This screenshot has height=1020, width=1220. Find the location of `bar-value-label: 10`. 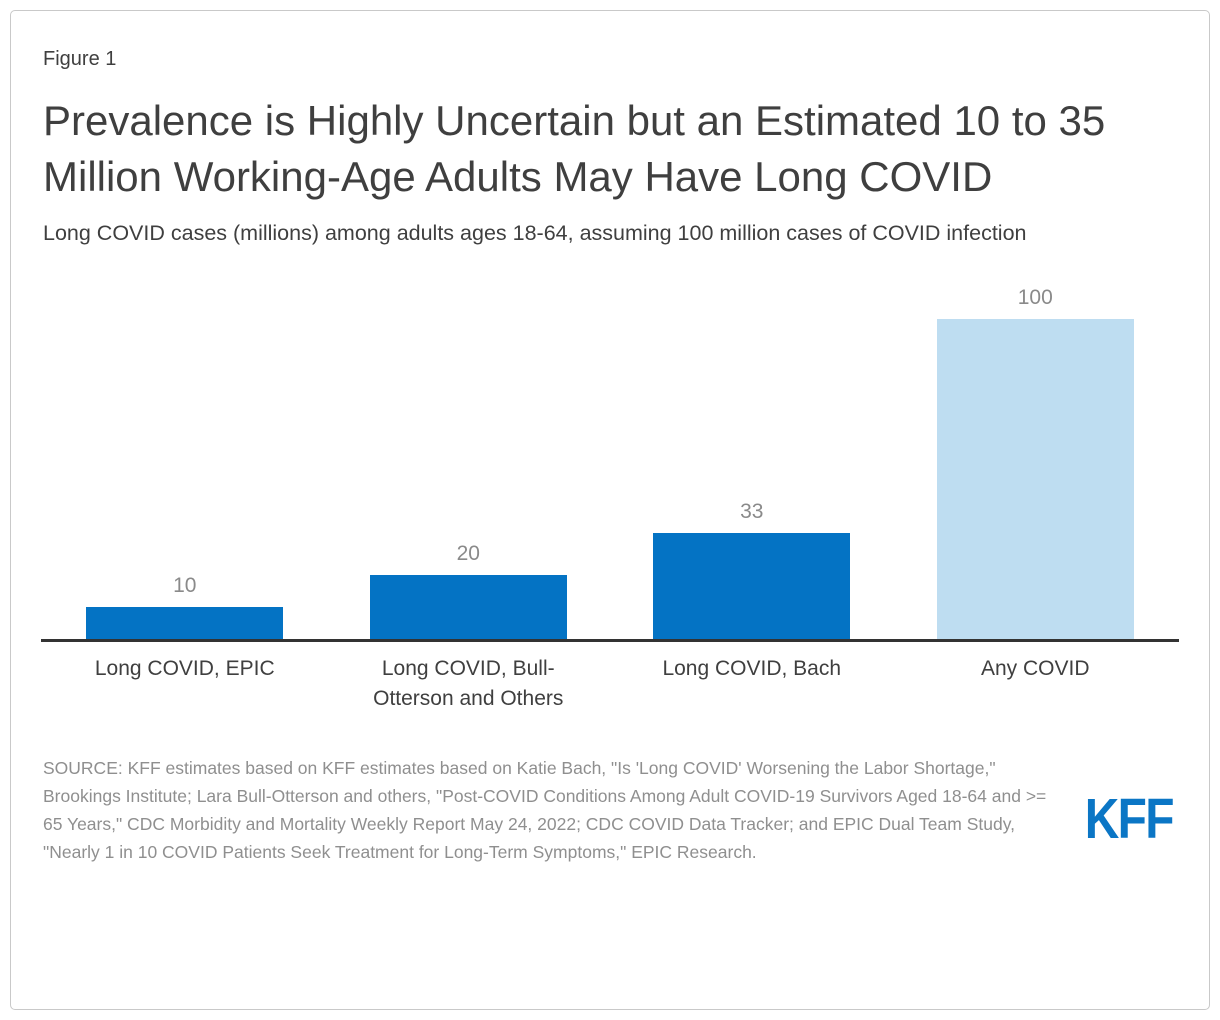

bar-value-label: 10 is located at coordinates (185, 585).